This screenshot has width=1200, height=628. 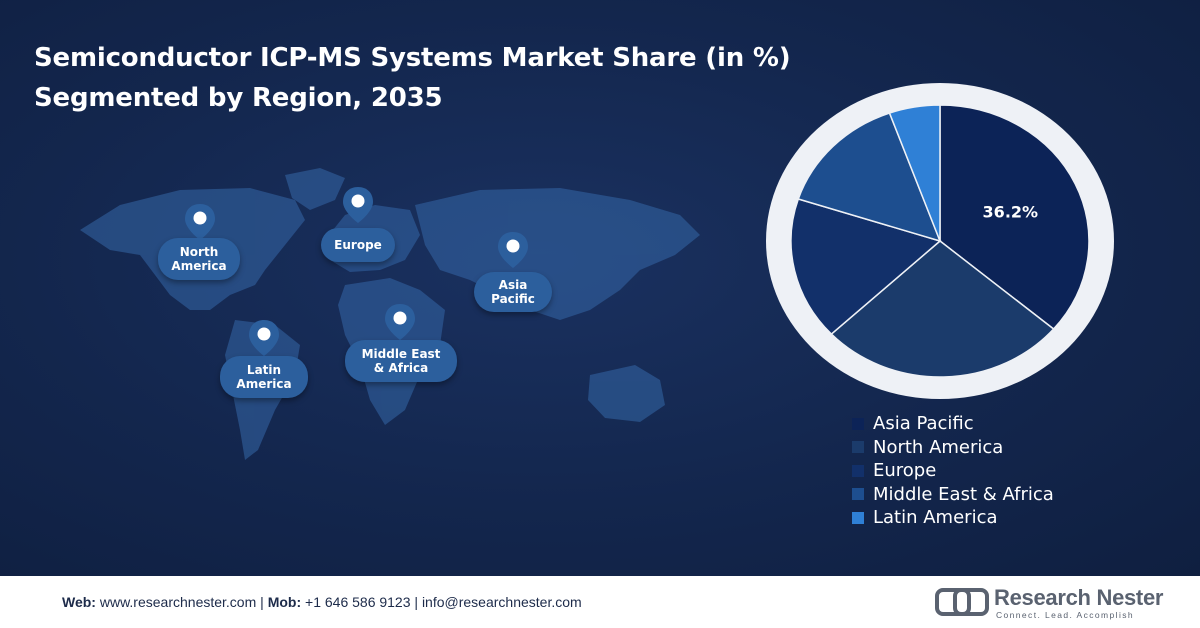 I want to click on latin-america-label: Latin America, so click(x=264, y=377).